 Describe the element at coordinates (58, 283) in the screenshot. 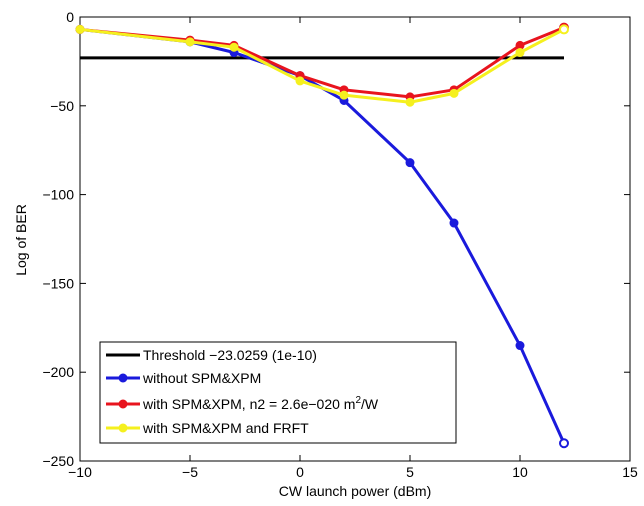

I see `y-tick-label: −150` at that location.